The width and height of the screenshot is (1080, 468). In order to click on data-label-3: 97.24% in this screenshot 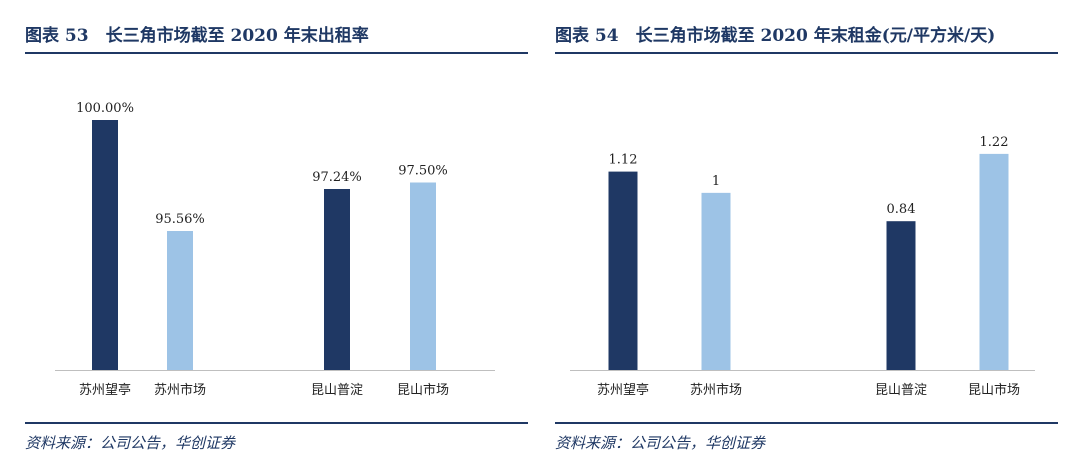, I will do `click(337, 177)`.